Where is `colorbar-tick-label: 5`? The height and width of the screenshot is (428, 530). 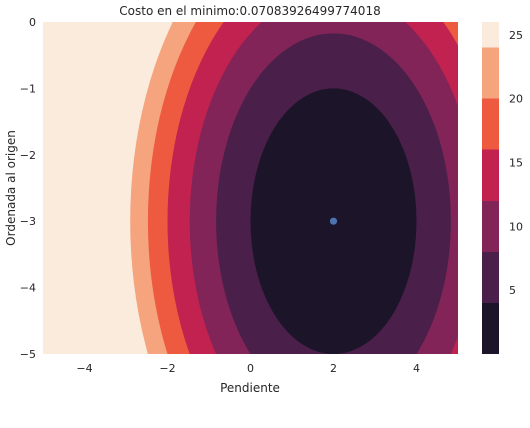 colorbar-tick-label: 5 is located at coordinates (512, 290).